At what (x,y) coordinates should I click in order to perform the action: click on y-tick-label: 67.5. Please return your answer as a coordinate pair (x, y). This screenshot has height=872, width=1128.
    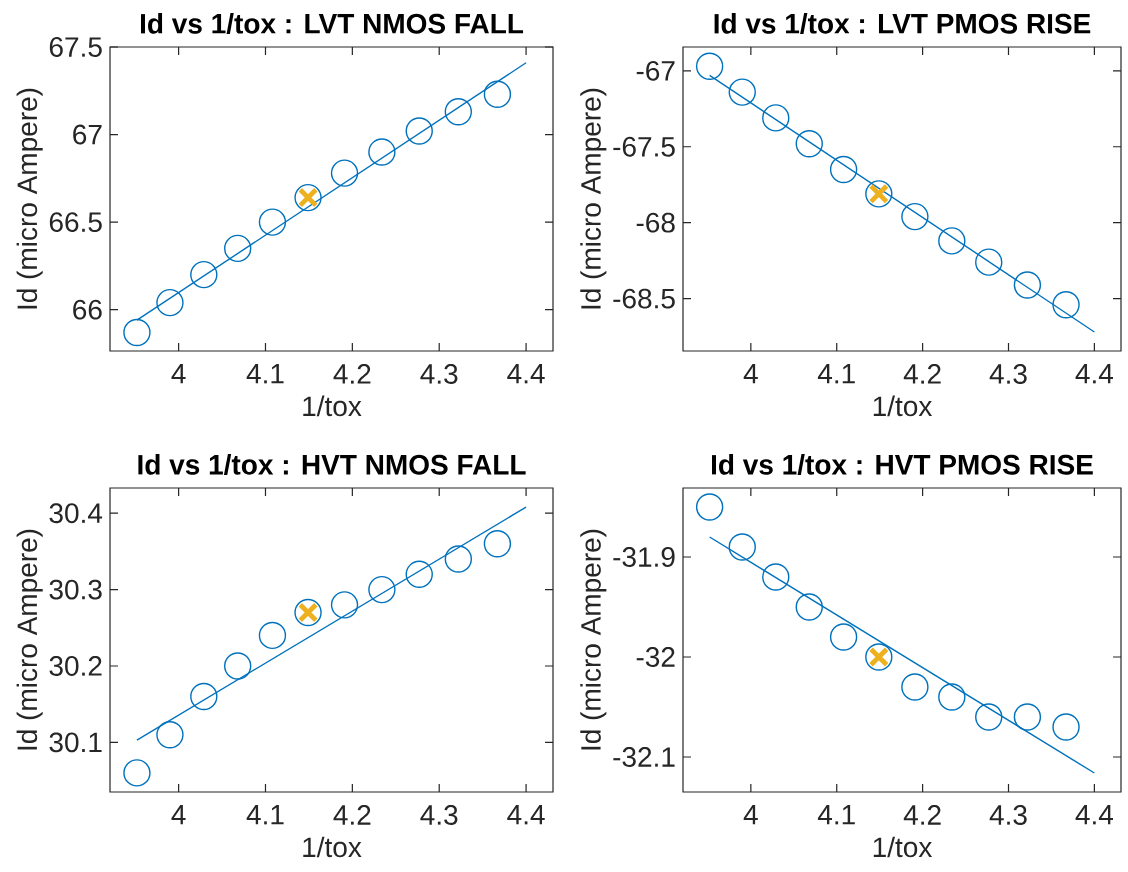
    Looking at the image, I should click on (75, 47).